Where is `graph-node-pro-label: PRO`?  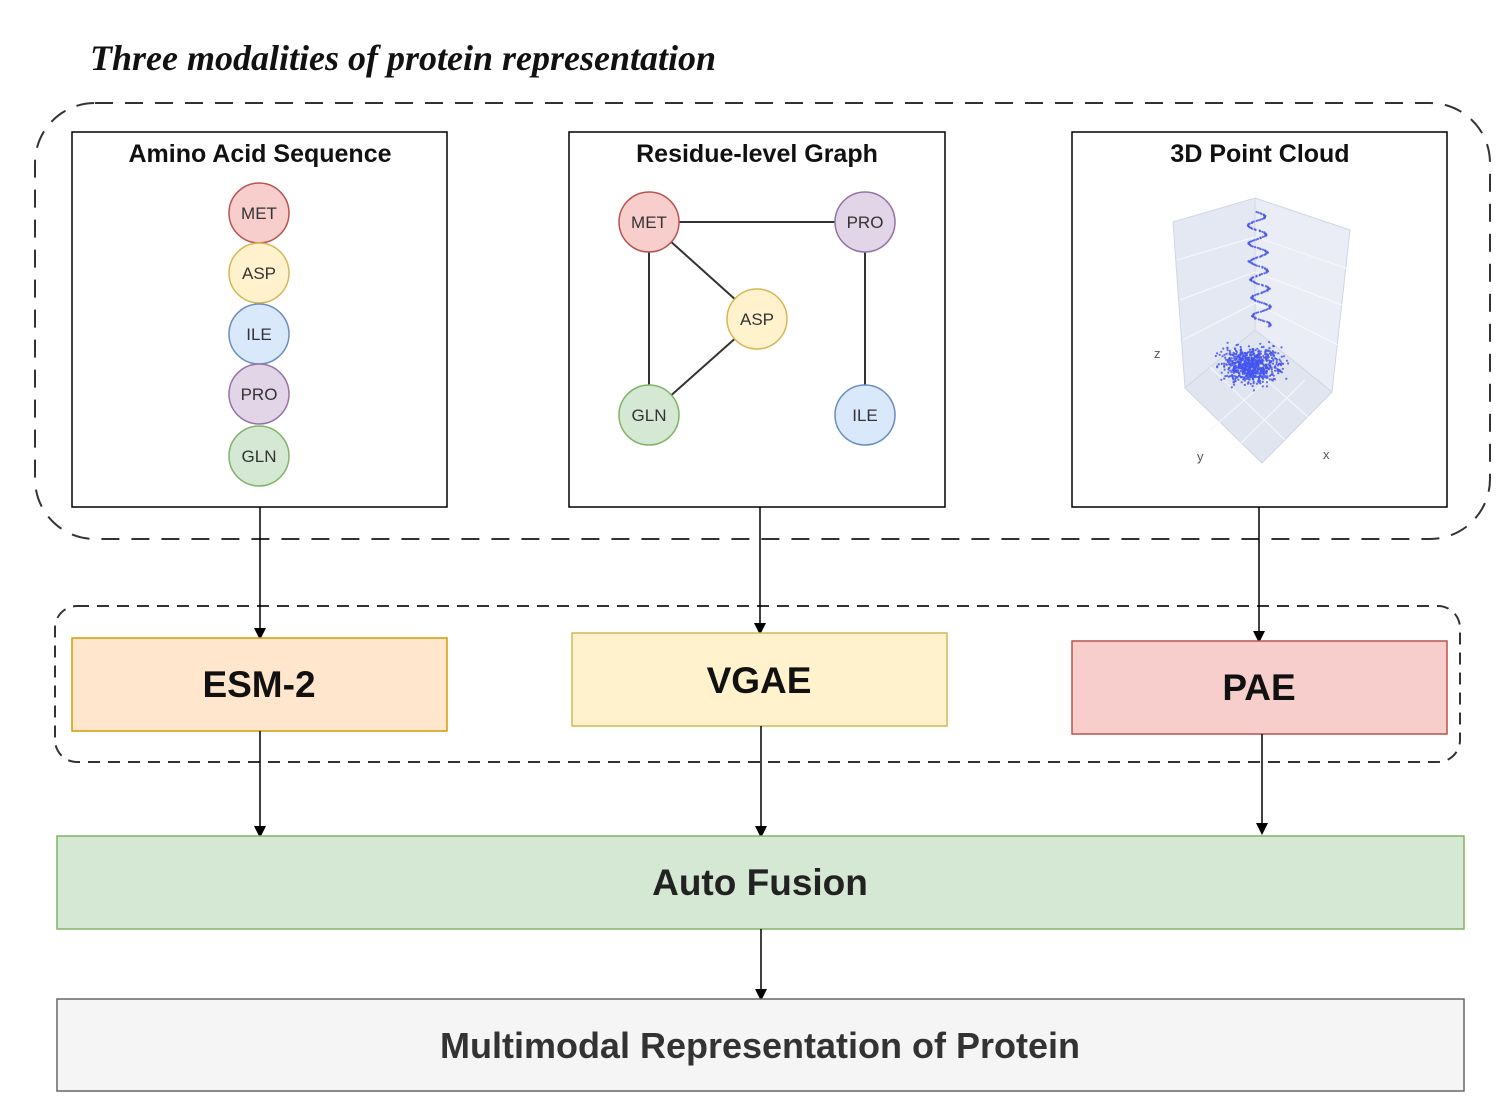
graph-node-pro-label: PRO is located at coordinates (865, 222).